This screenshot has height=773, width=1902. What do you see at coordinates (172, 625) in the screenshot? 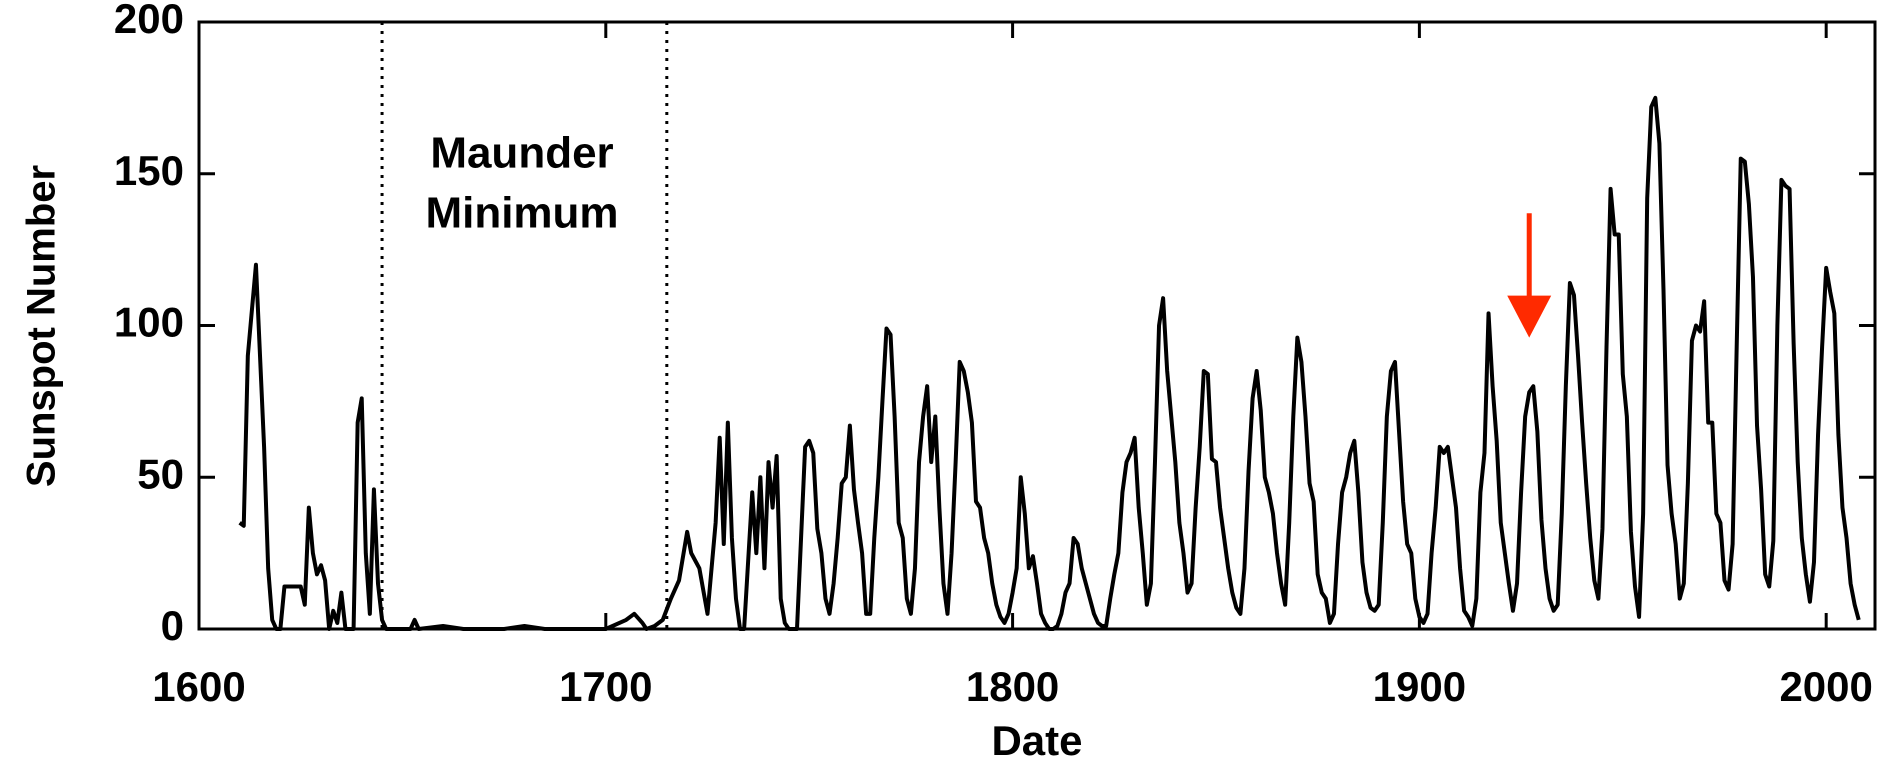
I see `y-tick-label: 0` at bounding box center [172, 625].